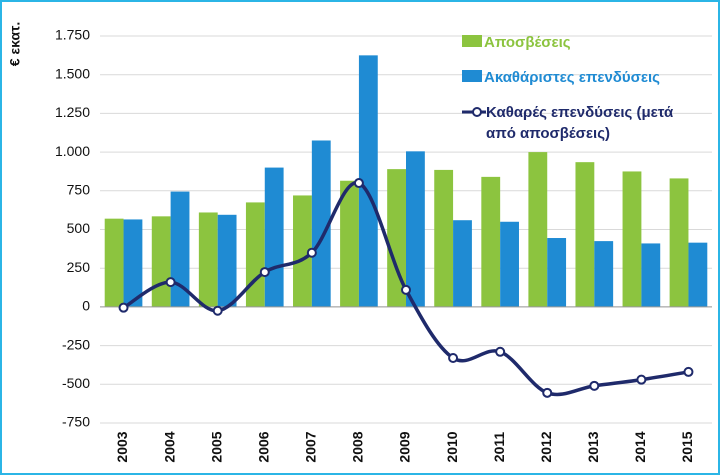 This screenshot has width=720, height=475. What do you see at coordinates (86, 306) in the screenshot?
I see `y-tick-label: 0` at bounding box center [86, 306].